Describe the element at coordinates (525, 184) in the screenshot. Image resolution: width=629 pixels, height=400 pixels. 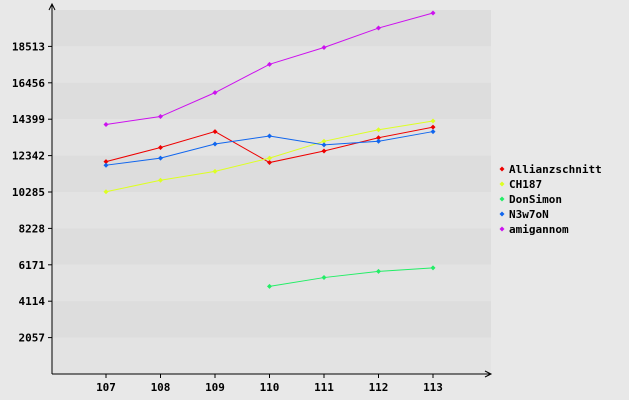
I see `legend-label: CH187` at that location.